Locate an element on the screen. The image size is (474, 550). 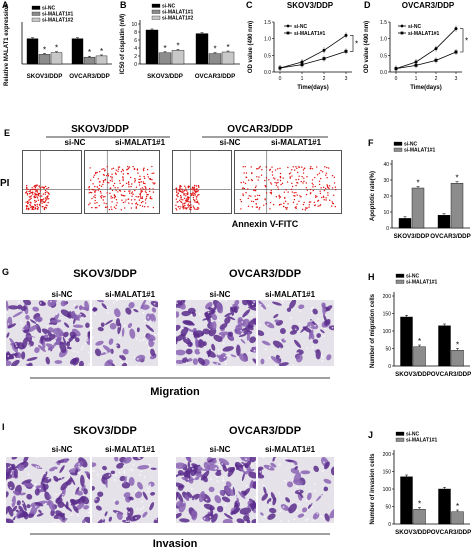
chart-h-category-label: OVCAR3/DDP is located at coordinates (451, 374).